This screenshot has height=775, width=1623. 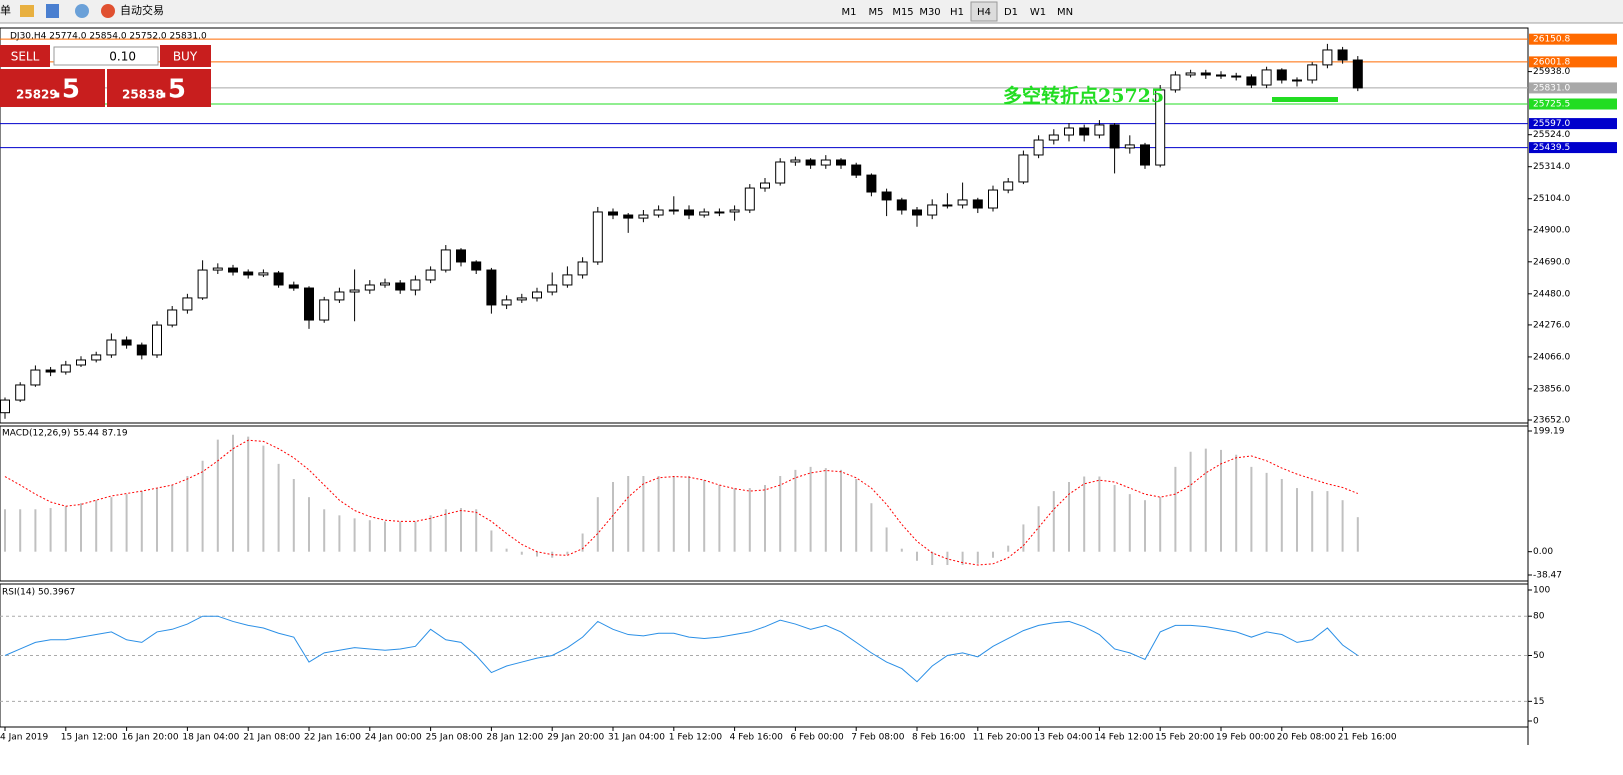 I want to click on y-tick-label: 25524.0, so click(x=1551, y=135).